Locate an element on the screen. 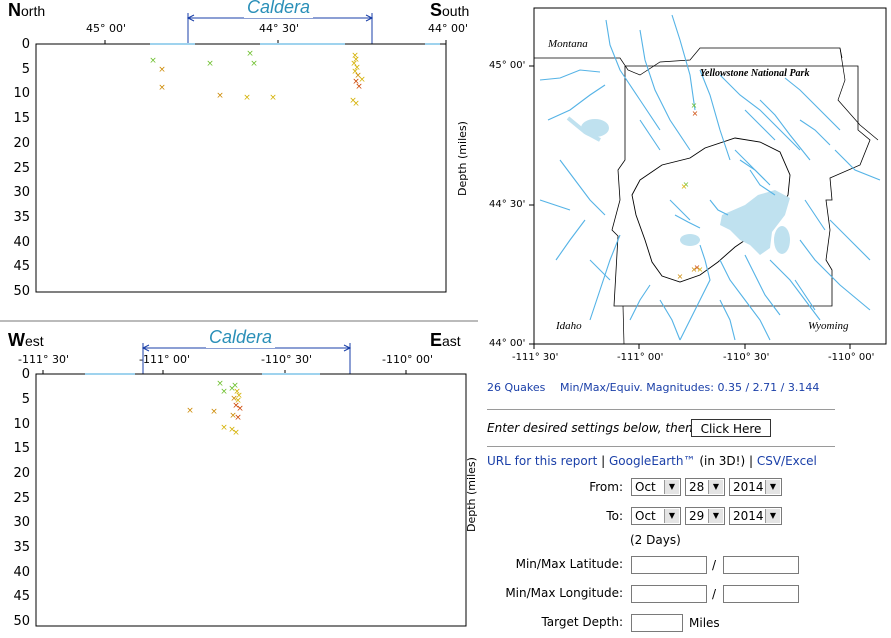 This screenshot has height=638, width=891. ns-x-tick: 44° 30' is located at coordinates (279, 28).